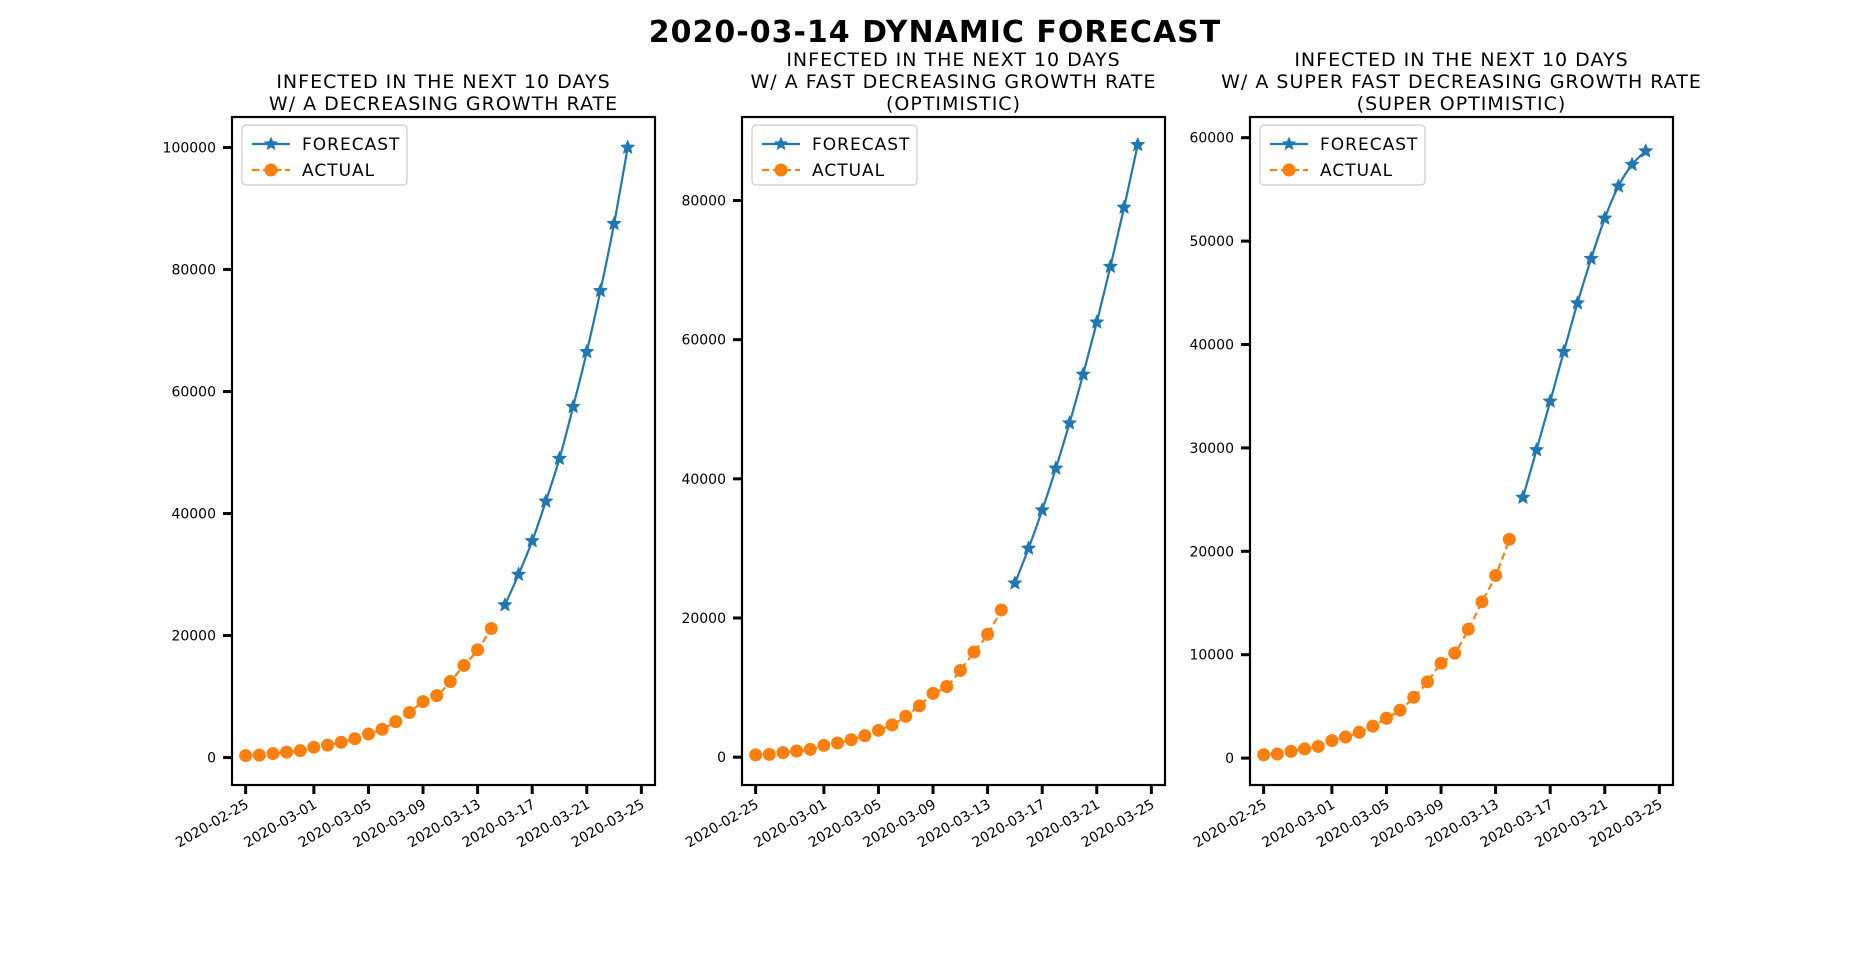 Image resolution: width=1852 pixels, height=975 pixels. I want to click on figure-title: 2020-03-14 DYNAMIC FORECAST, so click(935, 32).